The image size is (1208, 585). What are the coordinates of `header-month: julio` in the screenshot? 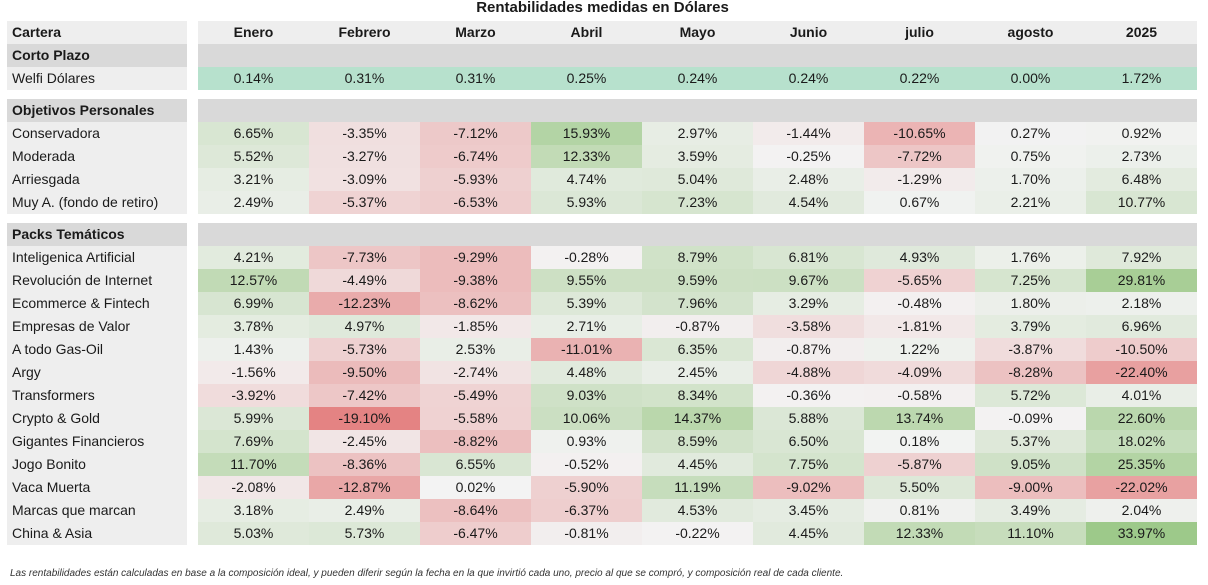 It's located at (919, 32).